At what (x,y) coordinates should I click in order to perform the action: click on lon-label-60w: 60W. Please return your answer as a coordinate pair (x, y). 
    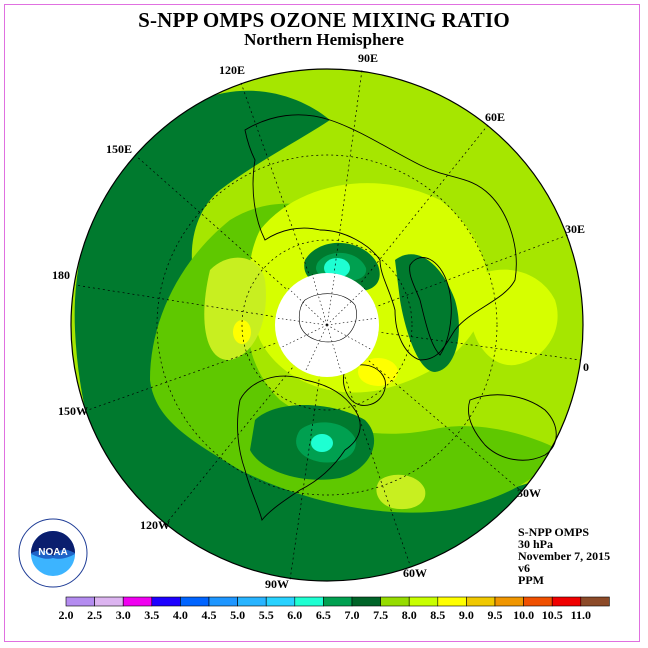
    Looking at the image, I should click on (415, 573).